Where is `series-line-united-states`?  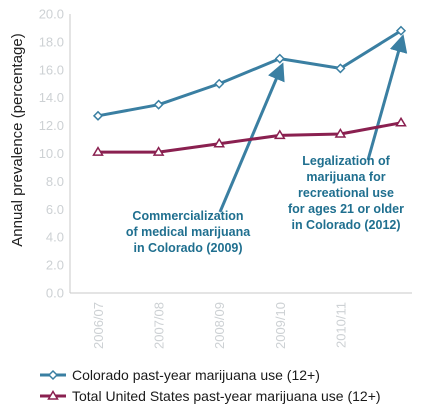 series-line-united-states is located at coordinates (250, 137).